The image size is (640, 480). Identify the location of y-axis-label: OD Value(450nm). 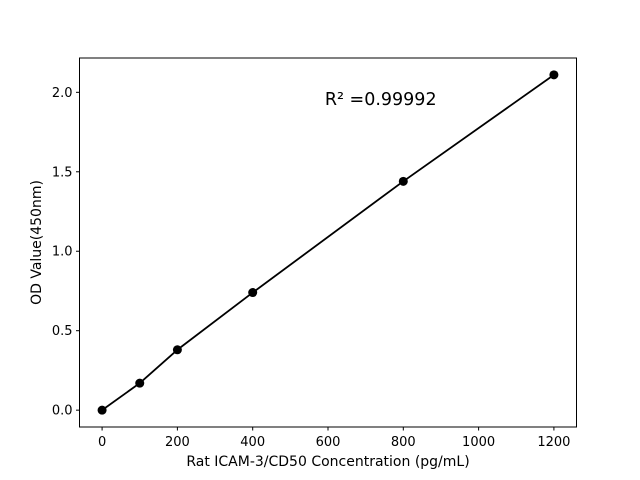
(37, 242).